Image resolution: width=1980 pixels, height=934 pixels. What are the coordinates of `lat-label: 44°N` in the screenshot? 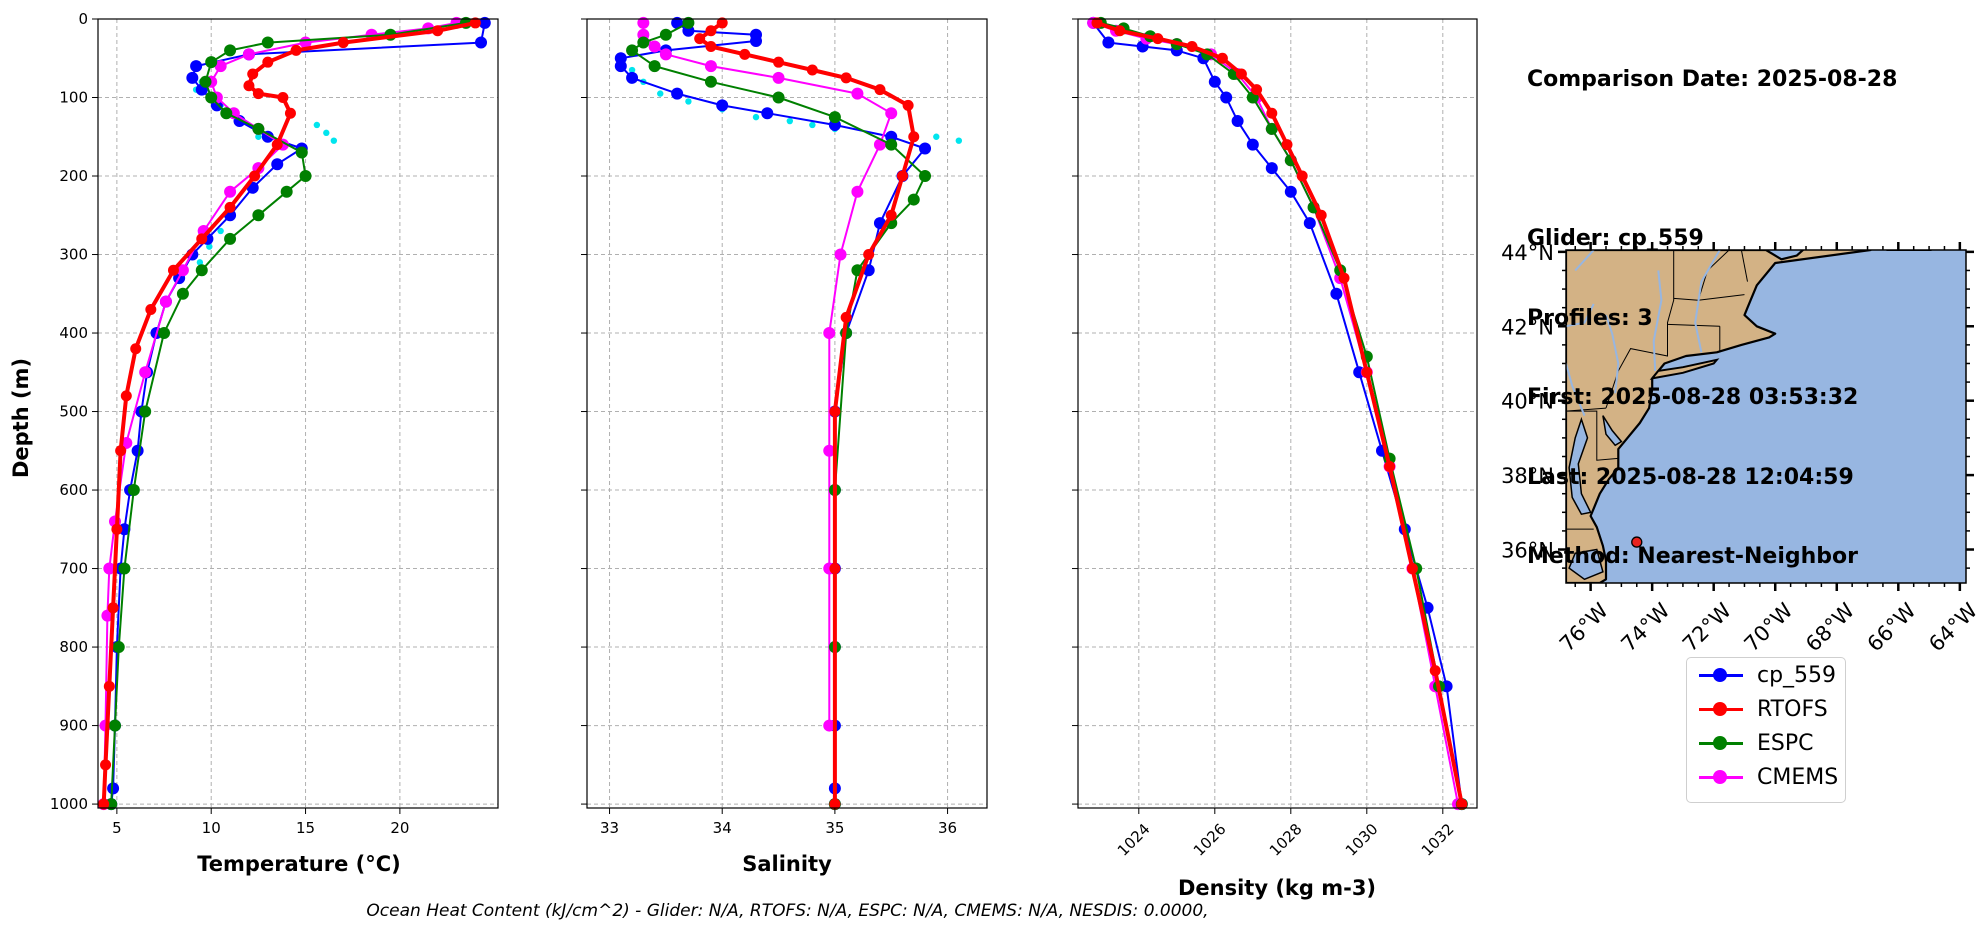 It's located at (1527, 253).